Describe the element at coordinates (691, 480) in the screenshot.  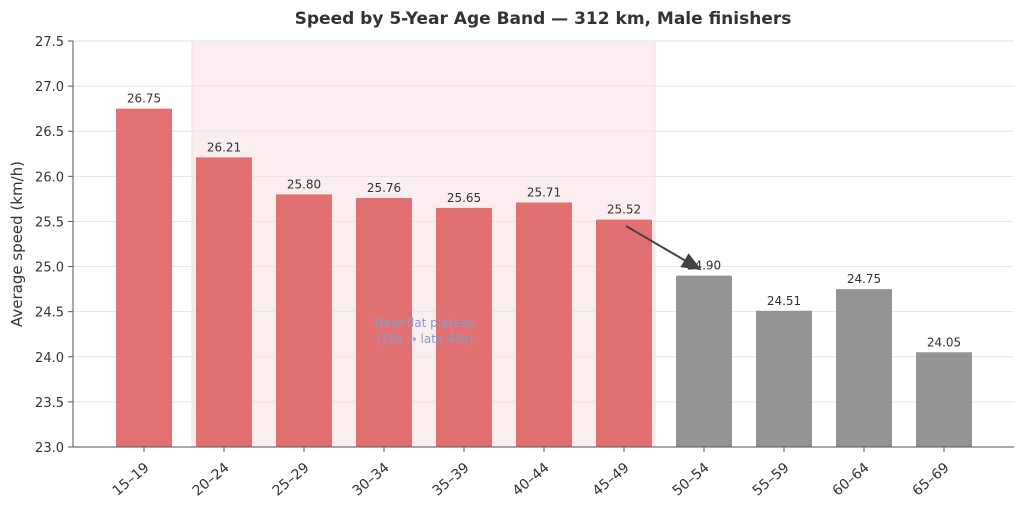
I see `x-tick-label: 50–54` at that location.